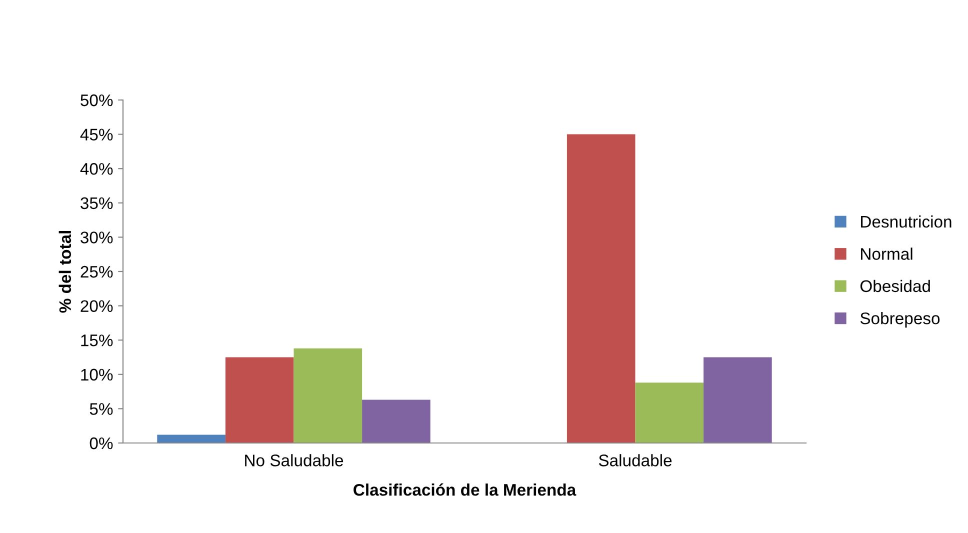 This screenshot has width=968, height=533. Describe the element at coordinates (97, 340) in the screenshot. I see `y-tick-label: 15%` at that location.